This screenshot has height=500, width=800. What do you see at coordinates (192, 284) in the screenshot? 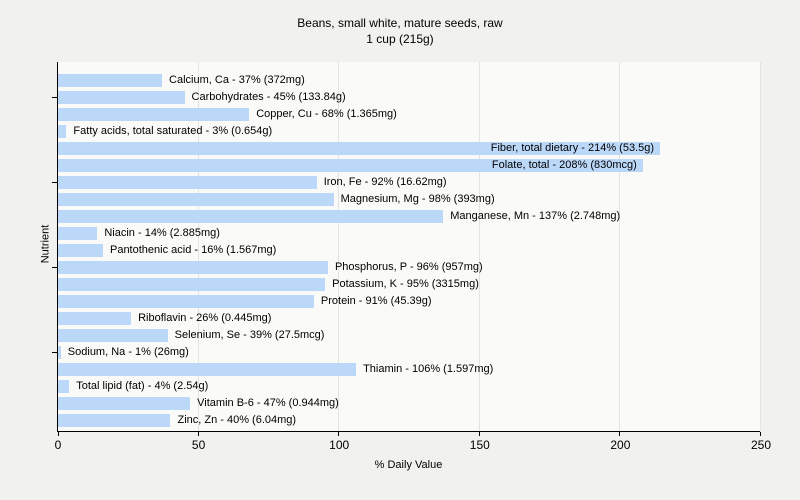
I see `bar-potassium-k` at bounding box center [192, 284].